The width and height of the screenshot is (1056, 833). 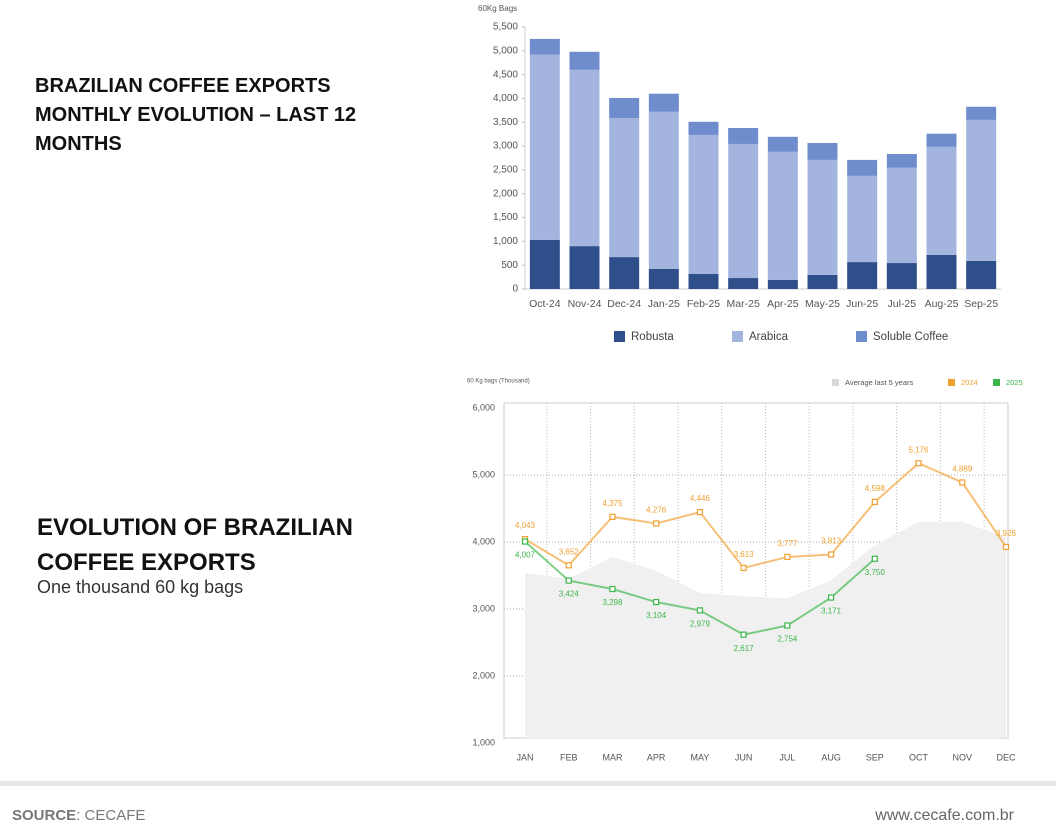 What do you see at coordinates (699, 757) in the screenshot?
I see `x-tick-label: MAY` at bounding box center [699, 757].